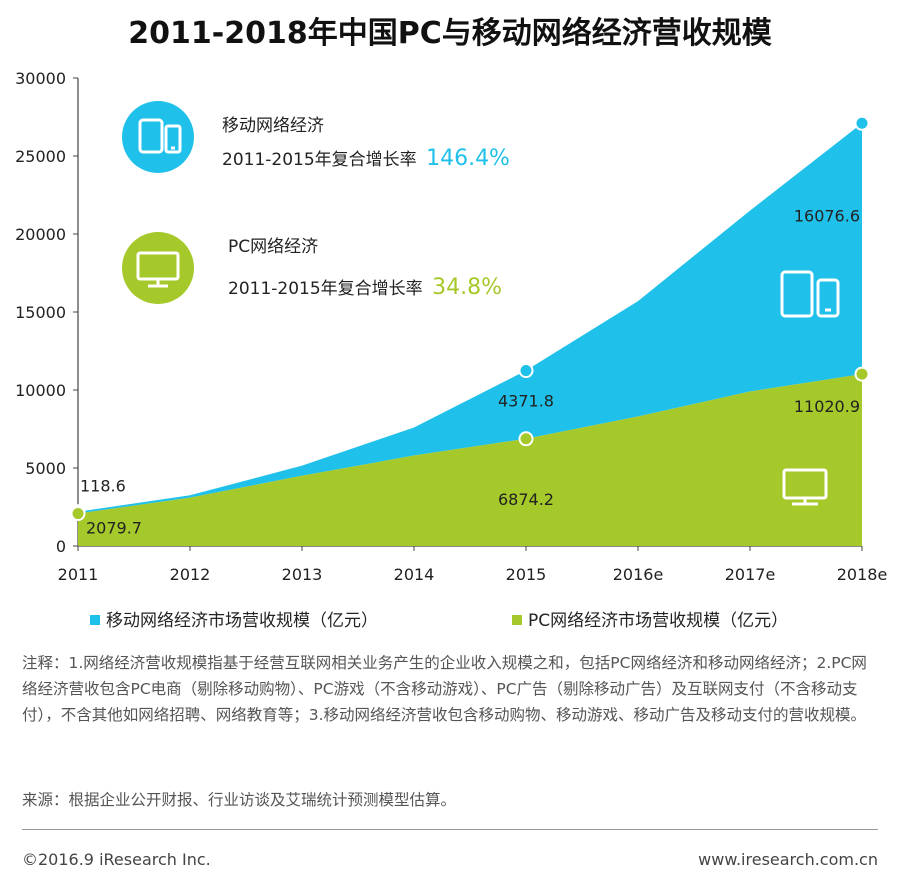 The width and height of the screenshot is (900, 879). Describe the element at coordinates (114, 528) in the screenshot. I see `pc-data-label: 2079.7` at that location.